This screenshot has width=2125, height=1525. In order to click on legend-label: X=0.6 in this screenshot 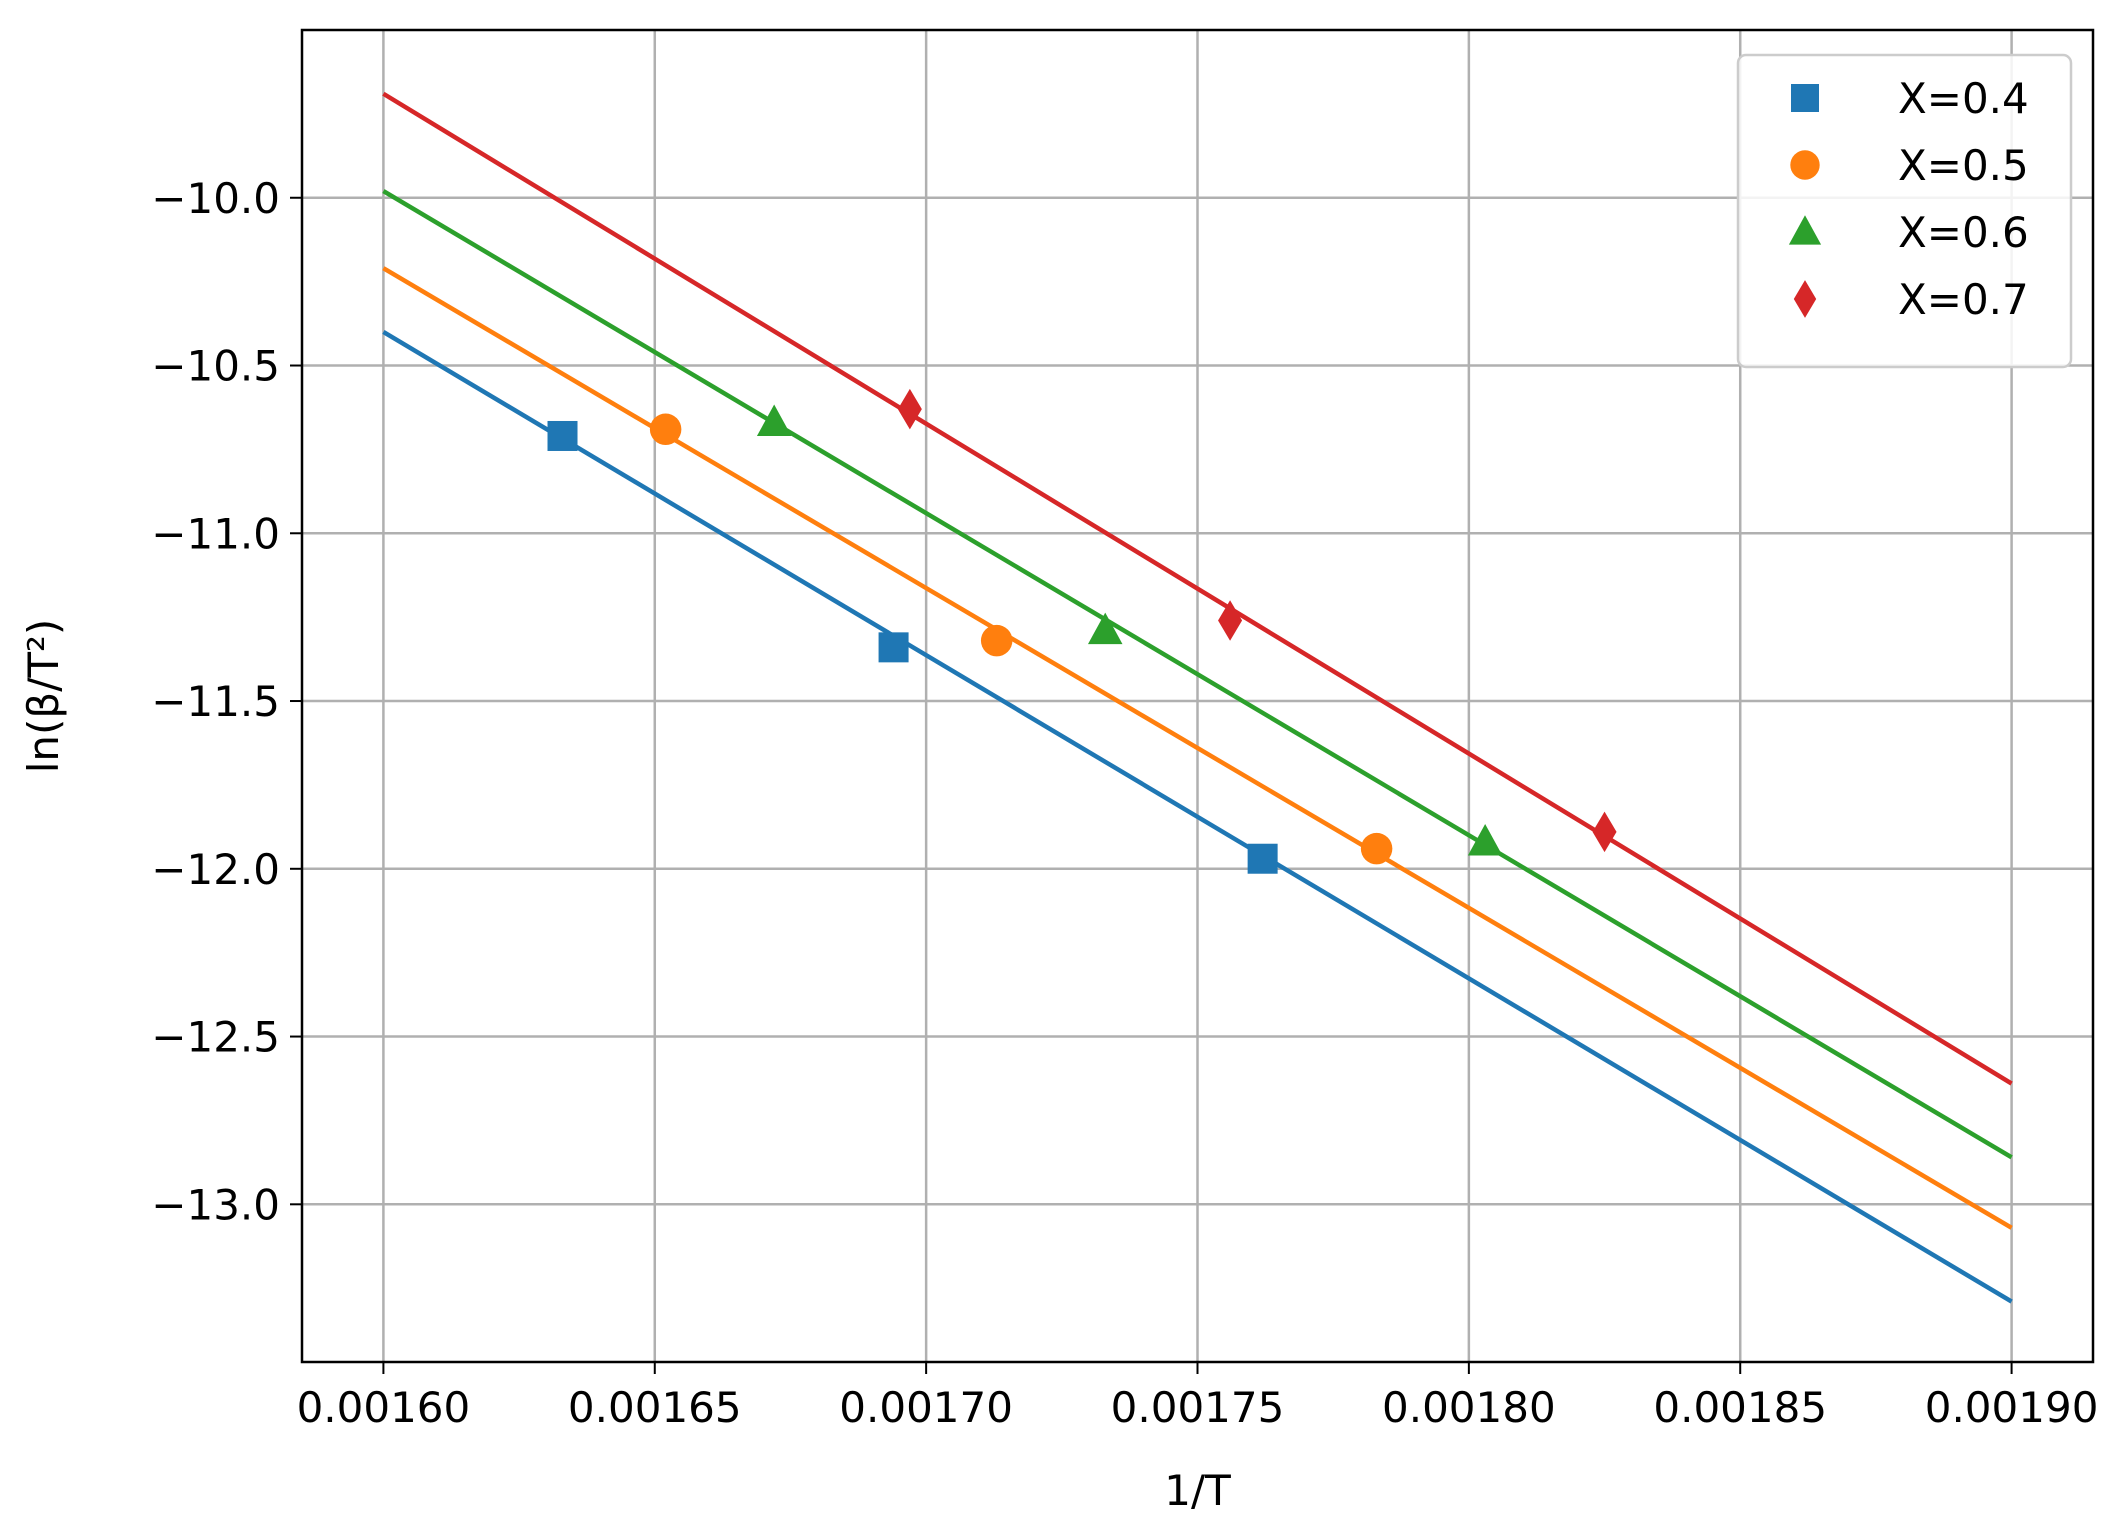, I will do `click(1963, 232)`.